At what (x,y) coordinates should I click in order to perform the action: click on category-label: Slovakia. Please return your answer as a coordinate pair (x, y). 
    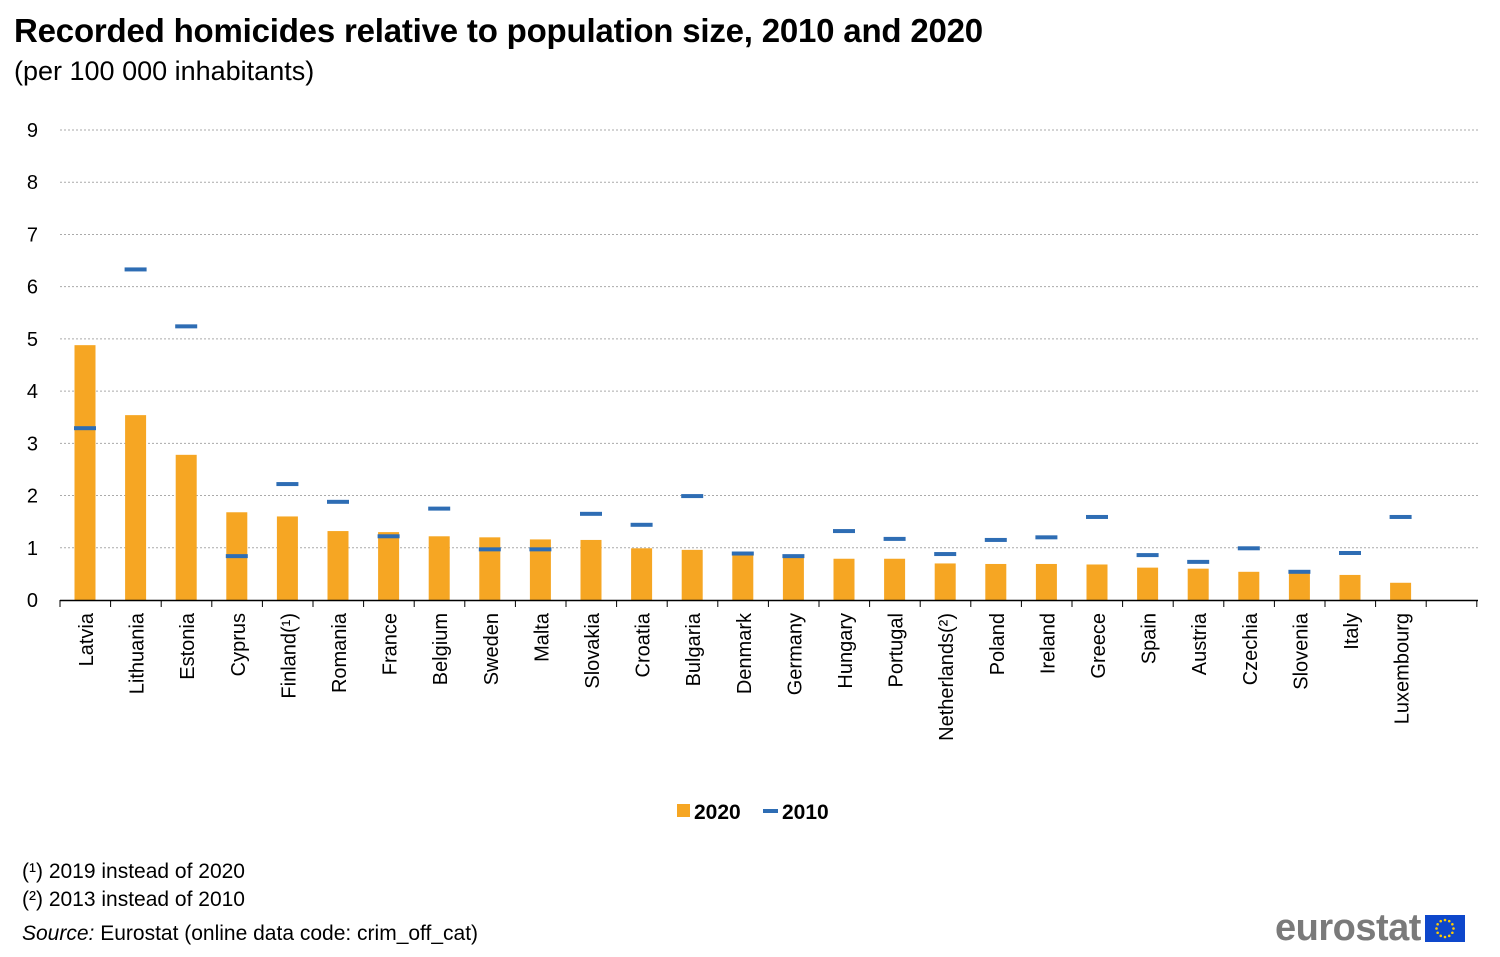
    Looking at the image, I should click on (593, 650).